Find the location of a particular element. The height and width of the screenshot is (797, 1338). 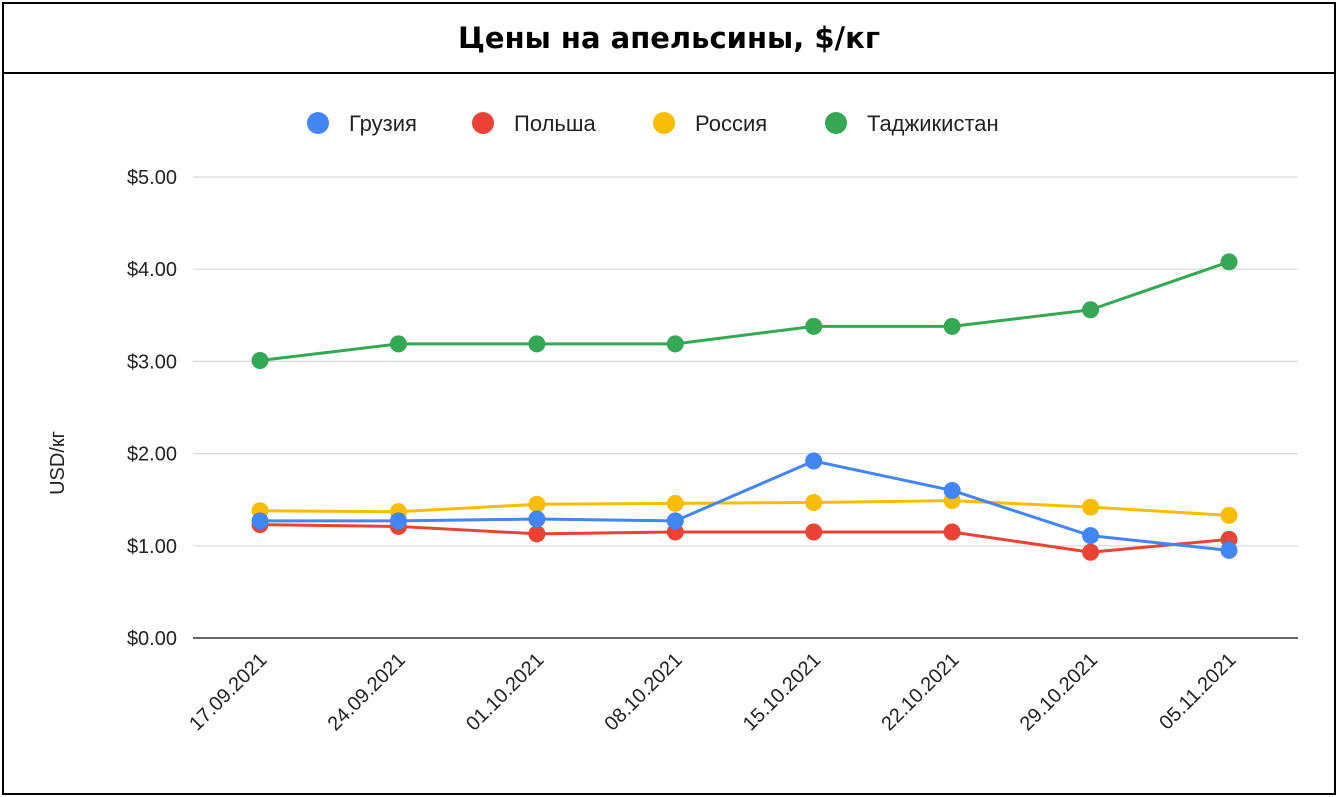

x-tick-label: 29.10.2021 is located at coordinates (1059, 692).